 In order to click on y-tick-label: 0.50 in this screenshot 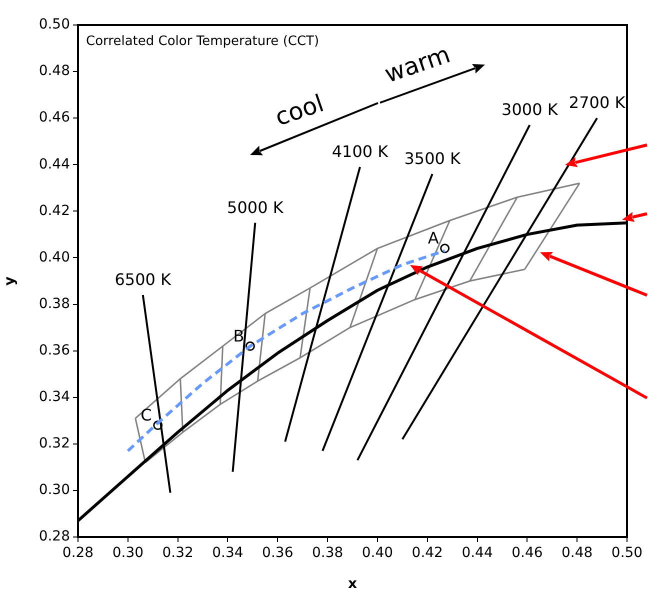, I will do `click(54, 24)`.